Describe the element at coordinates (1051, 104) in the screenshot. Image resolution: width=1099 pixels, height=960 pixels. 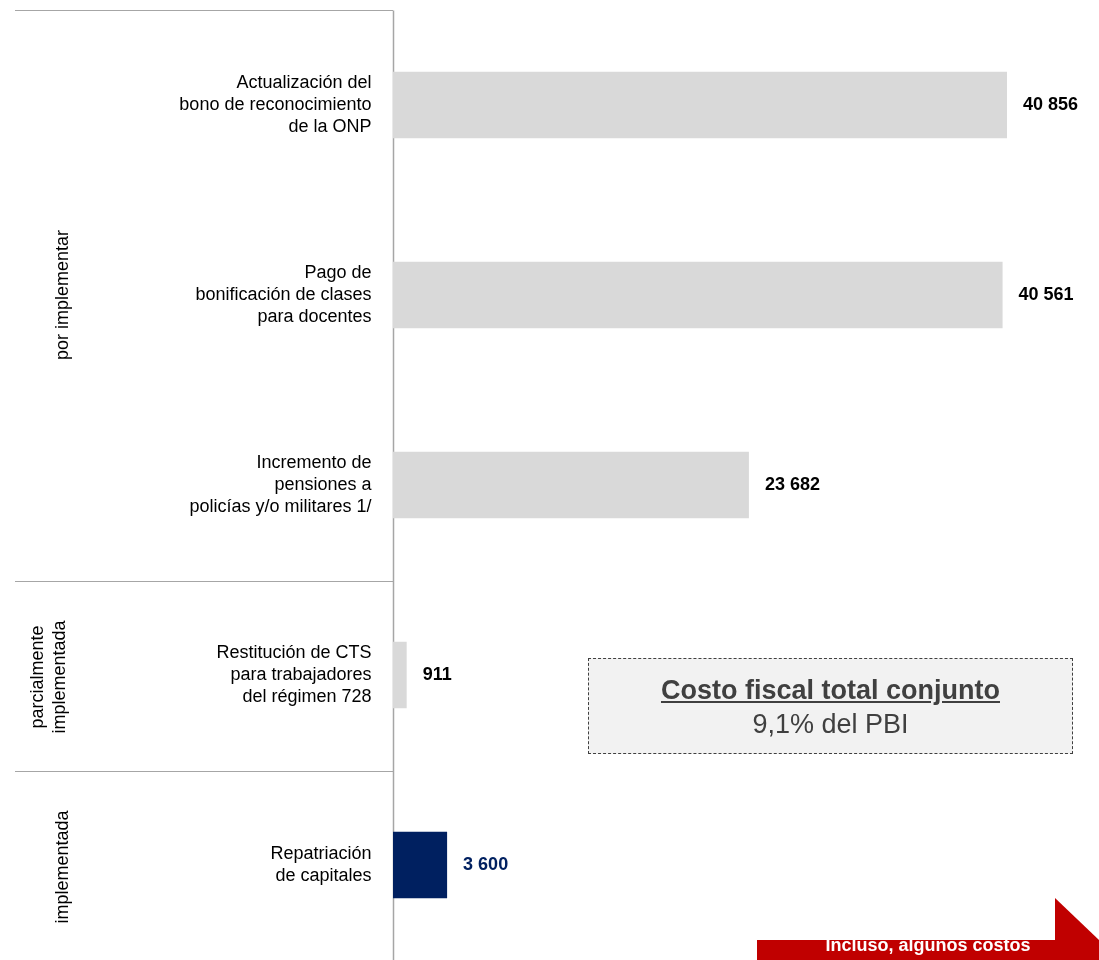
I see `data-label: 40 856` at that location.